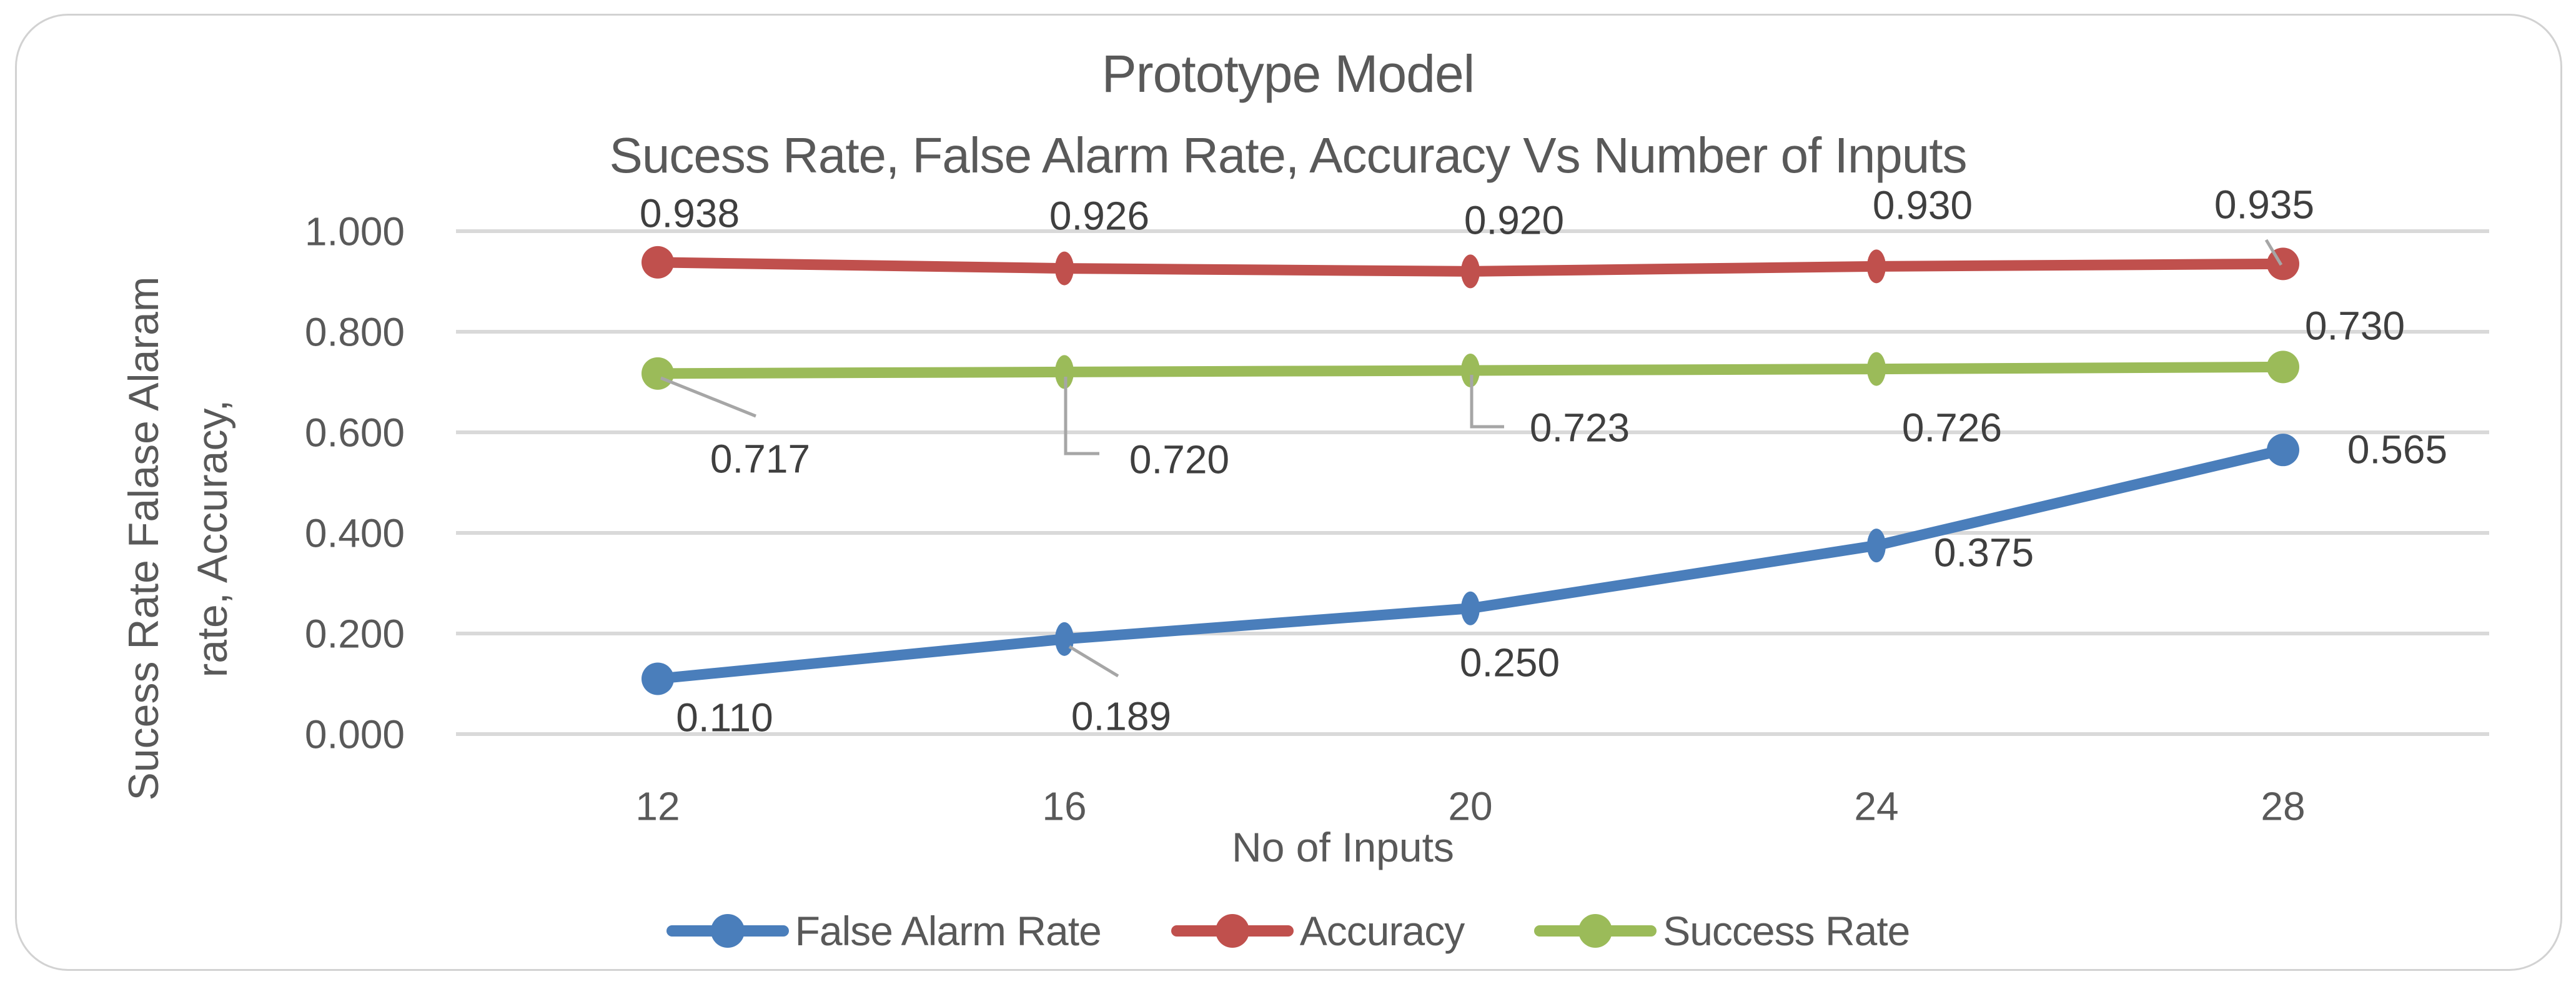 The width and height of the screenshot is (2576, 994). Describe the element at coordinates (1099, 216) in the screenshot. I see `data-label-accuracy-1: 0.926` at that location.